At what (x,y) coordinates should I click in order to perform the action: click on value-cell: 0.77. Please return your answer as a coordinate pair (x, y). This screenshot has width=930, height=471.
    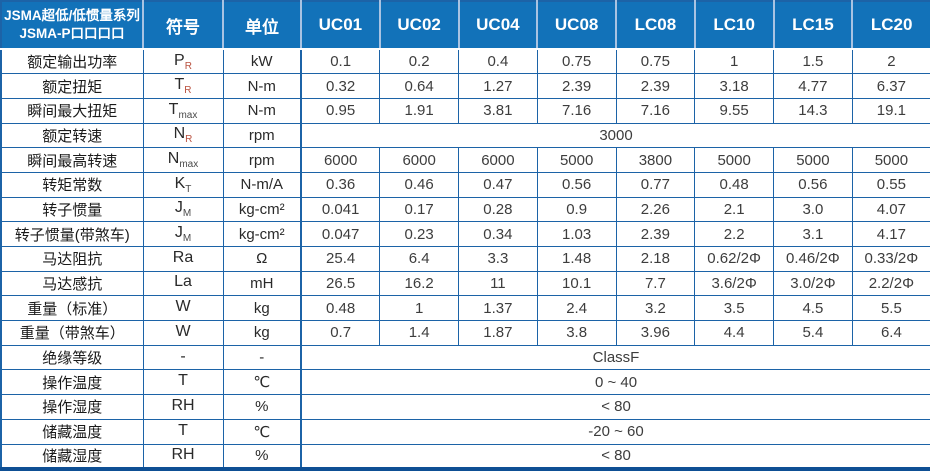
    Looking at the image, I should click on (655, 184).